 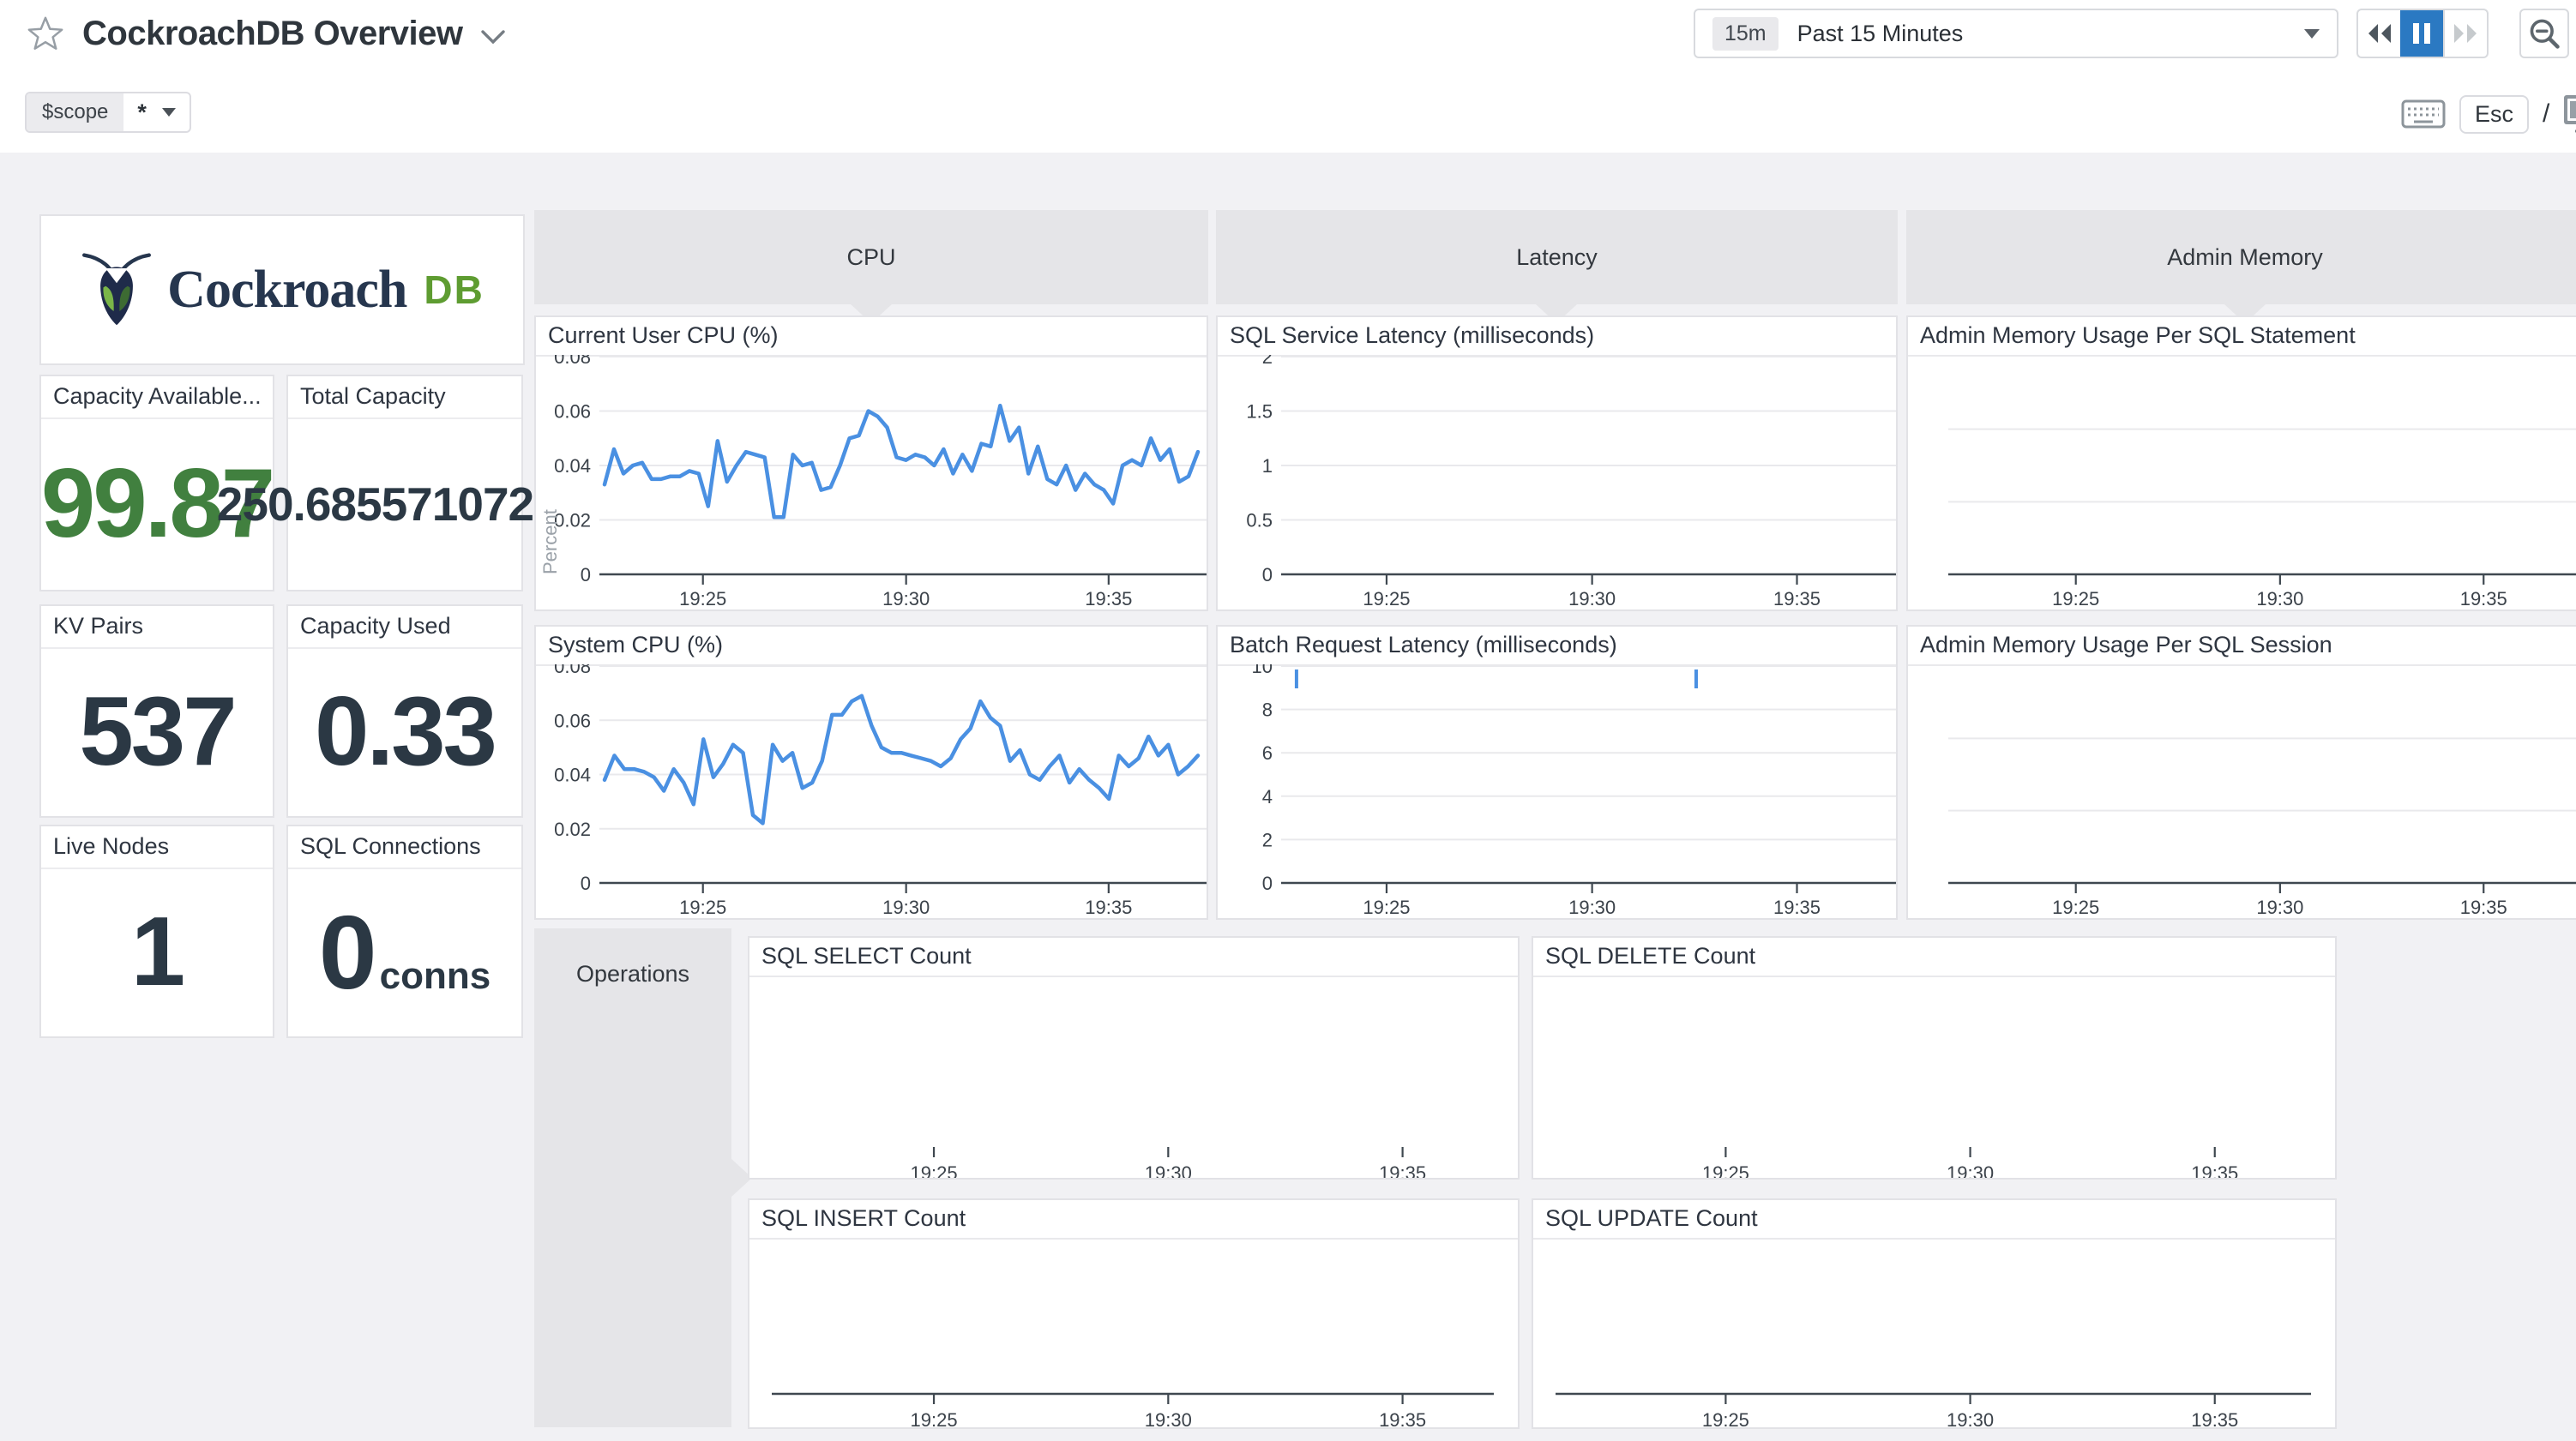 I want to click on scope-filter: $scope *, so click(x=108, y=112).